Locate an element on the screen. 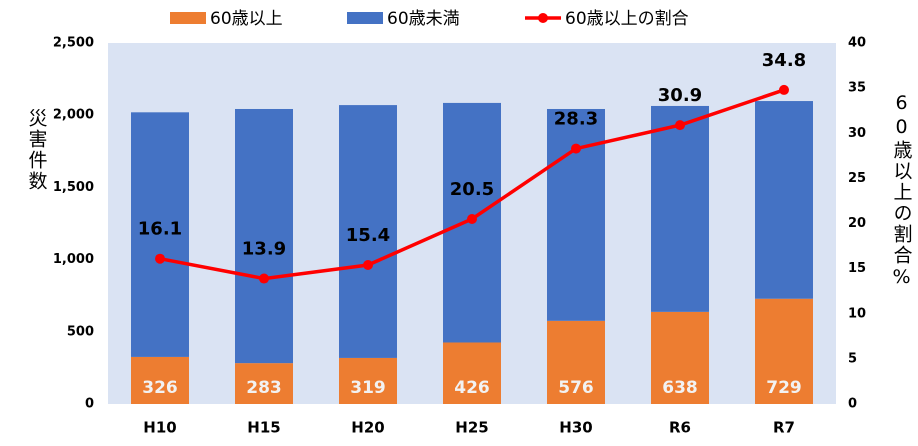  x-tick-label: R7 is located at coordinates (784, 428).